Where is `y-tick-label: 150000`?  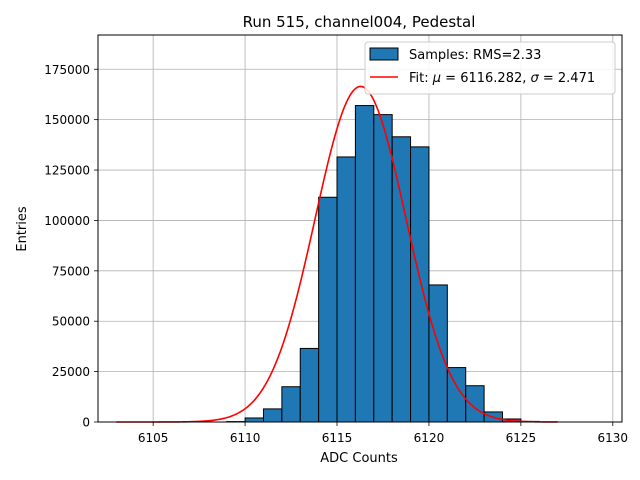
y-tick-label: 150000 is located at coordinates (67, 120).